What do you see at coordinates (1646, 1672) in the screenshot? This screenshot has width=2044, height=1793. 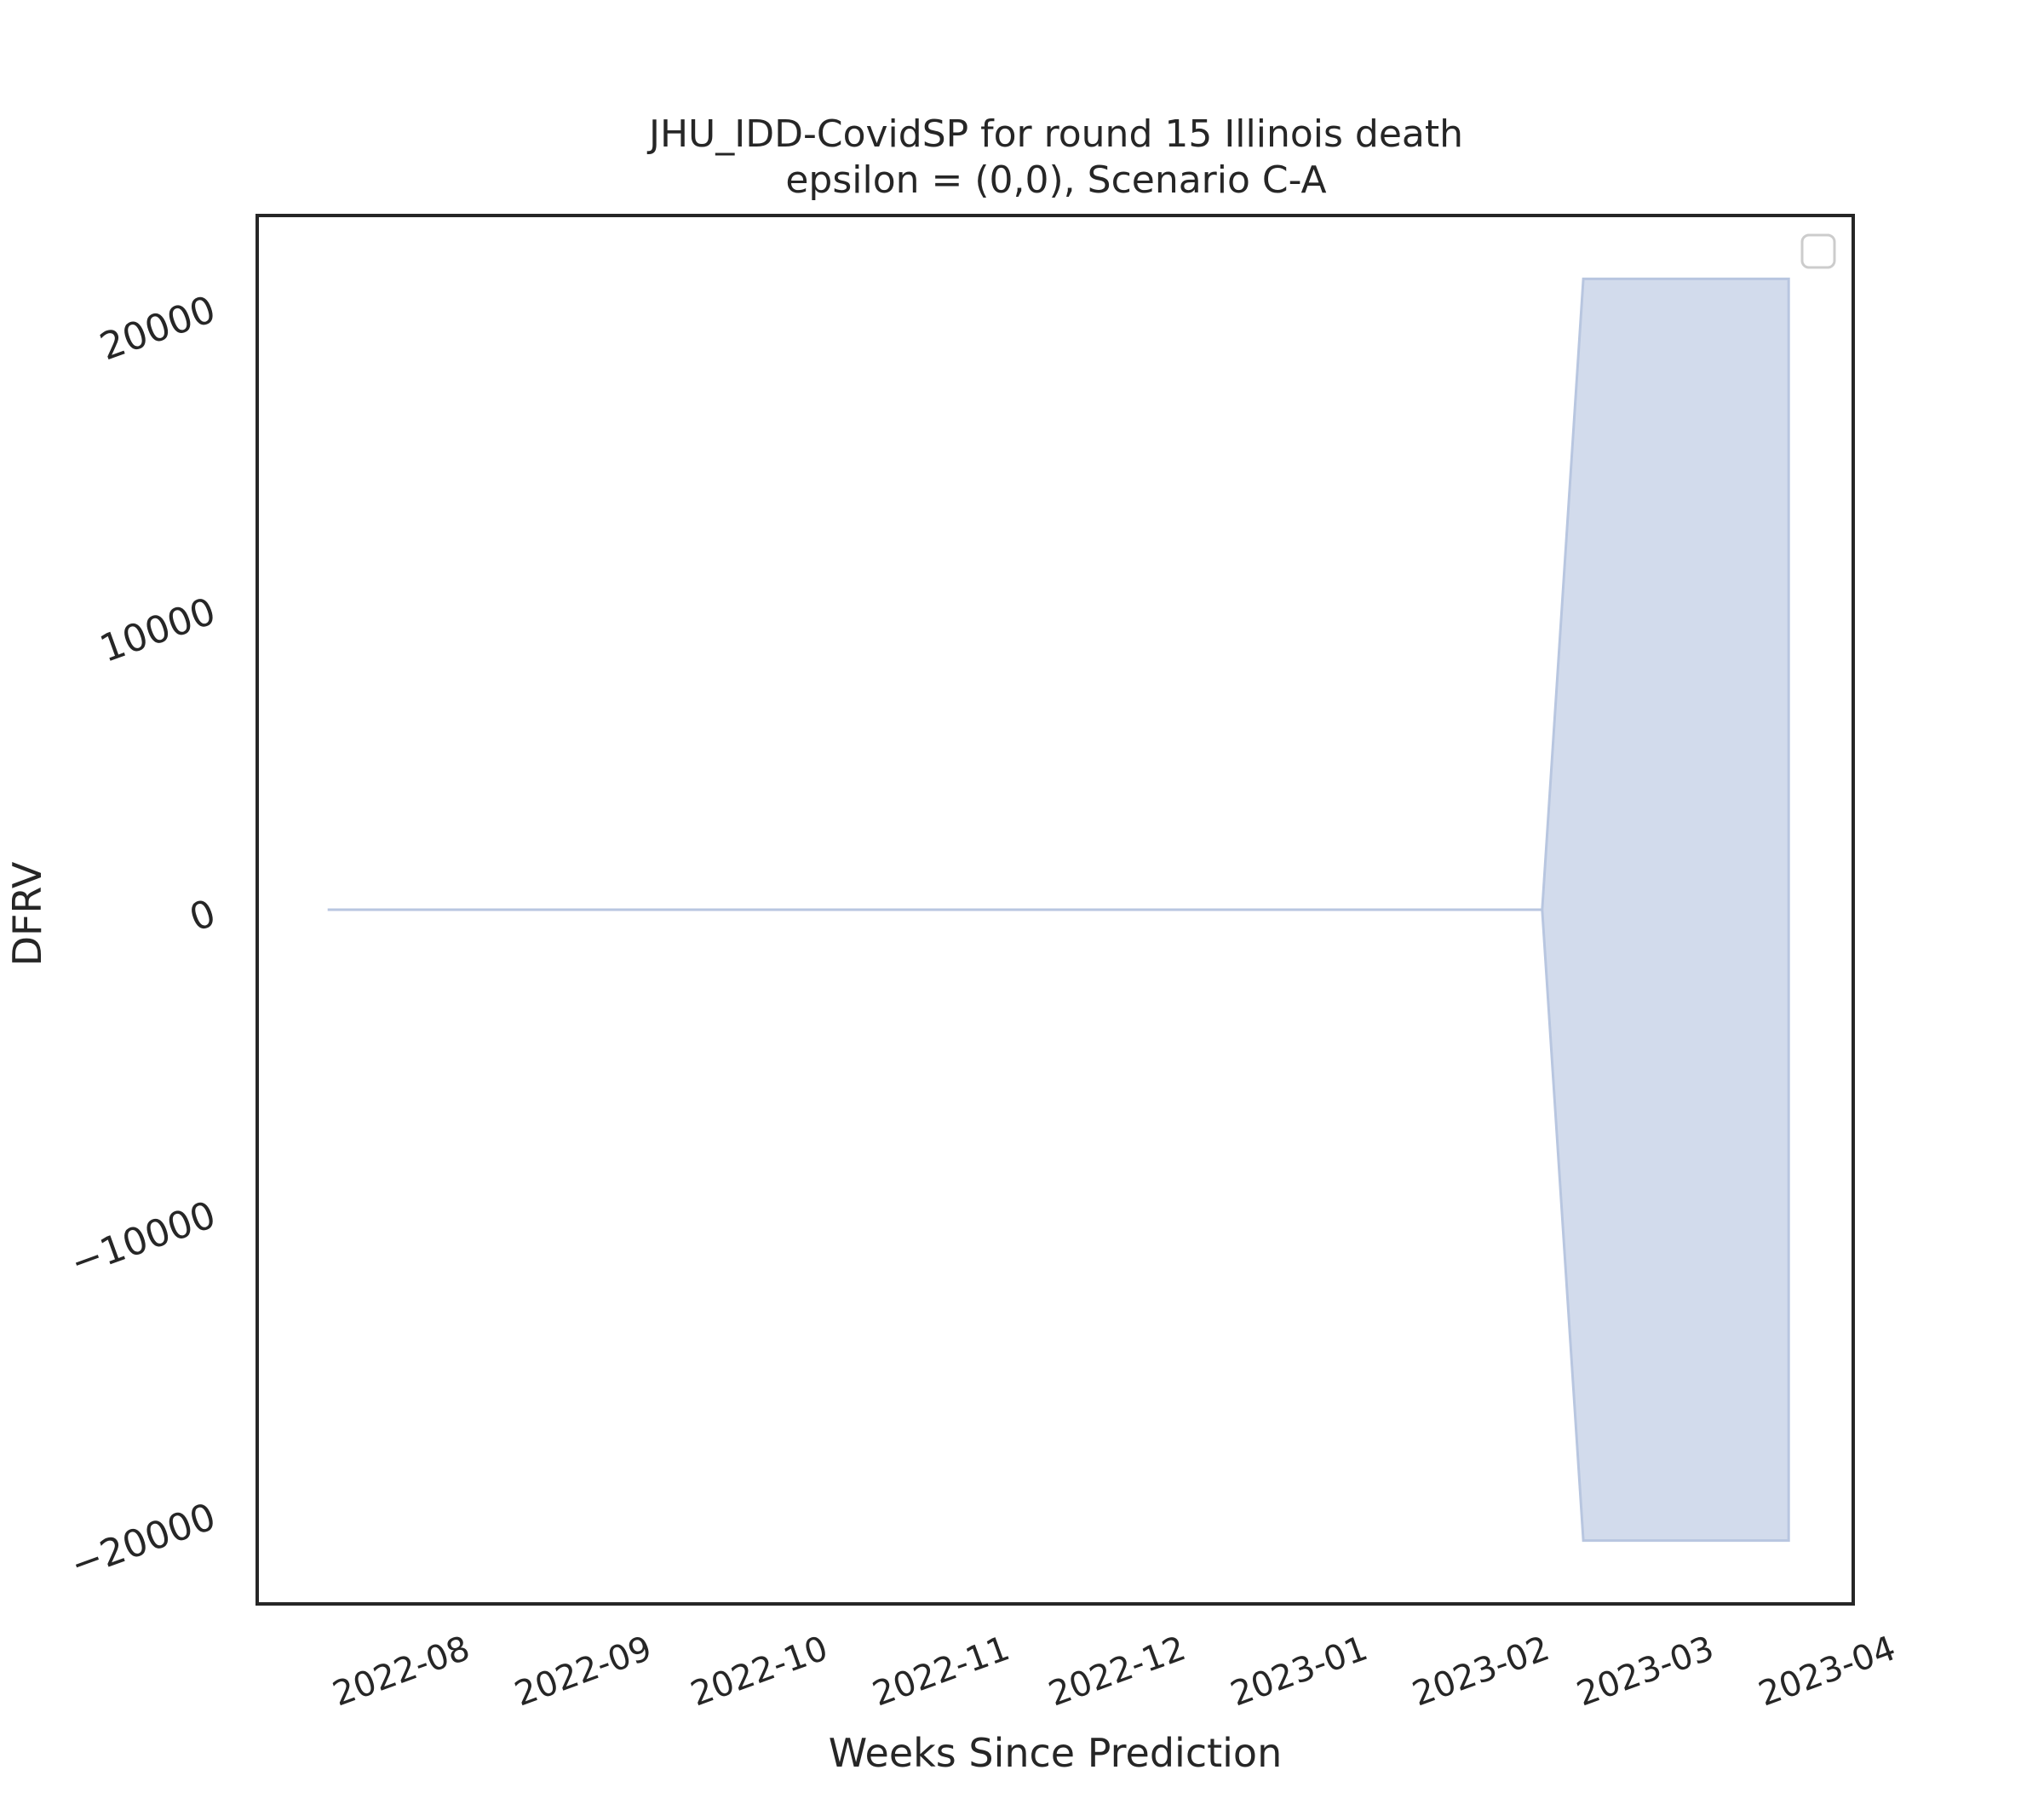 I see `x-tick-label: 2023-03` at bounding box center [1646, 1672].